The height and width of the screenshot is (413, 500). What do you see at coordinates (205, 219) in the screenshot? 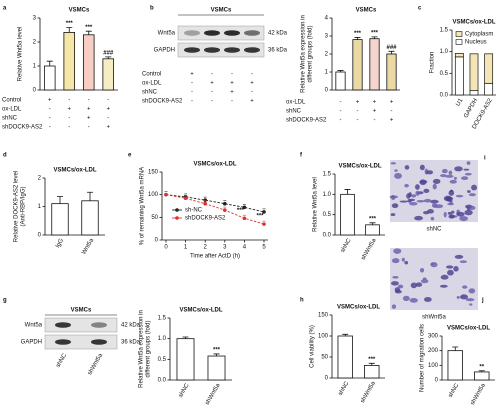
I see `legend-label: shDOCK9-AS2` at bounding box center [205, 219].